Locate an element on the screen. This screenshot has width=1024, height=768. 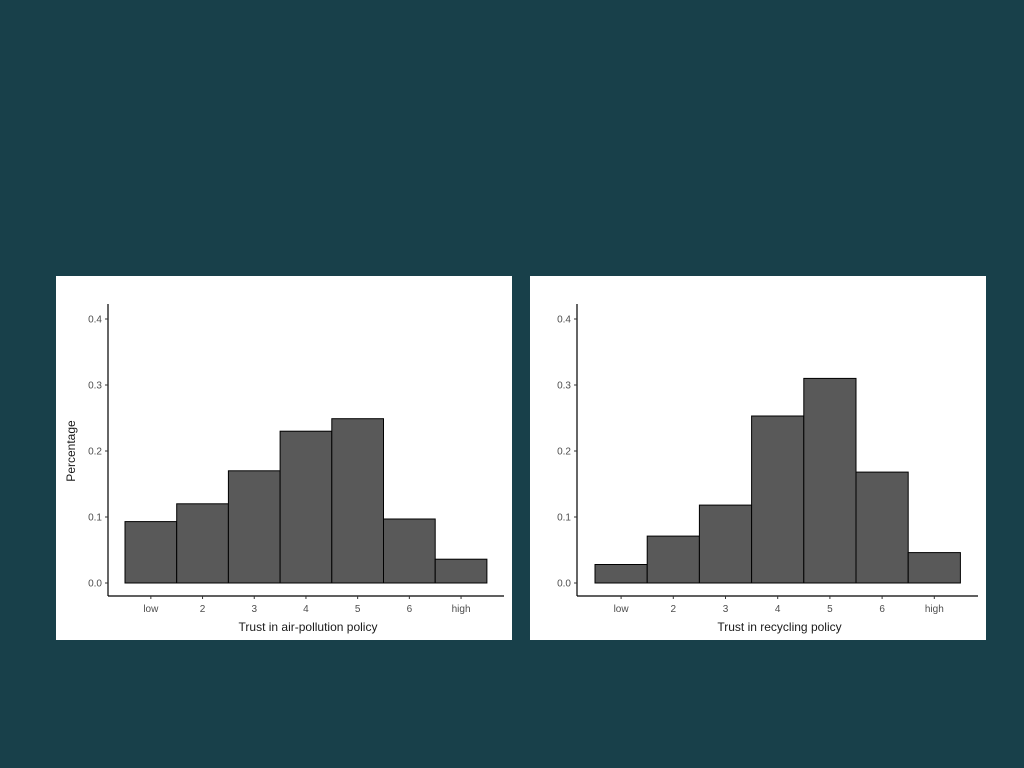
y-axis-title: Percentage is located at coordinates (71, 451).